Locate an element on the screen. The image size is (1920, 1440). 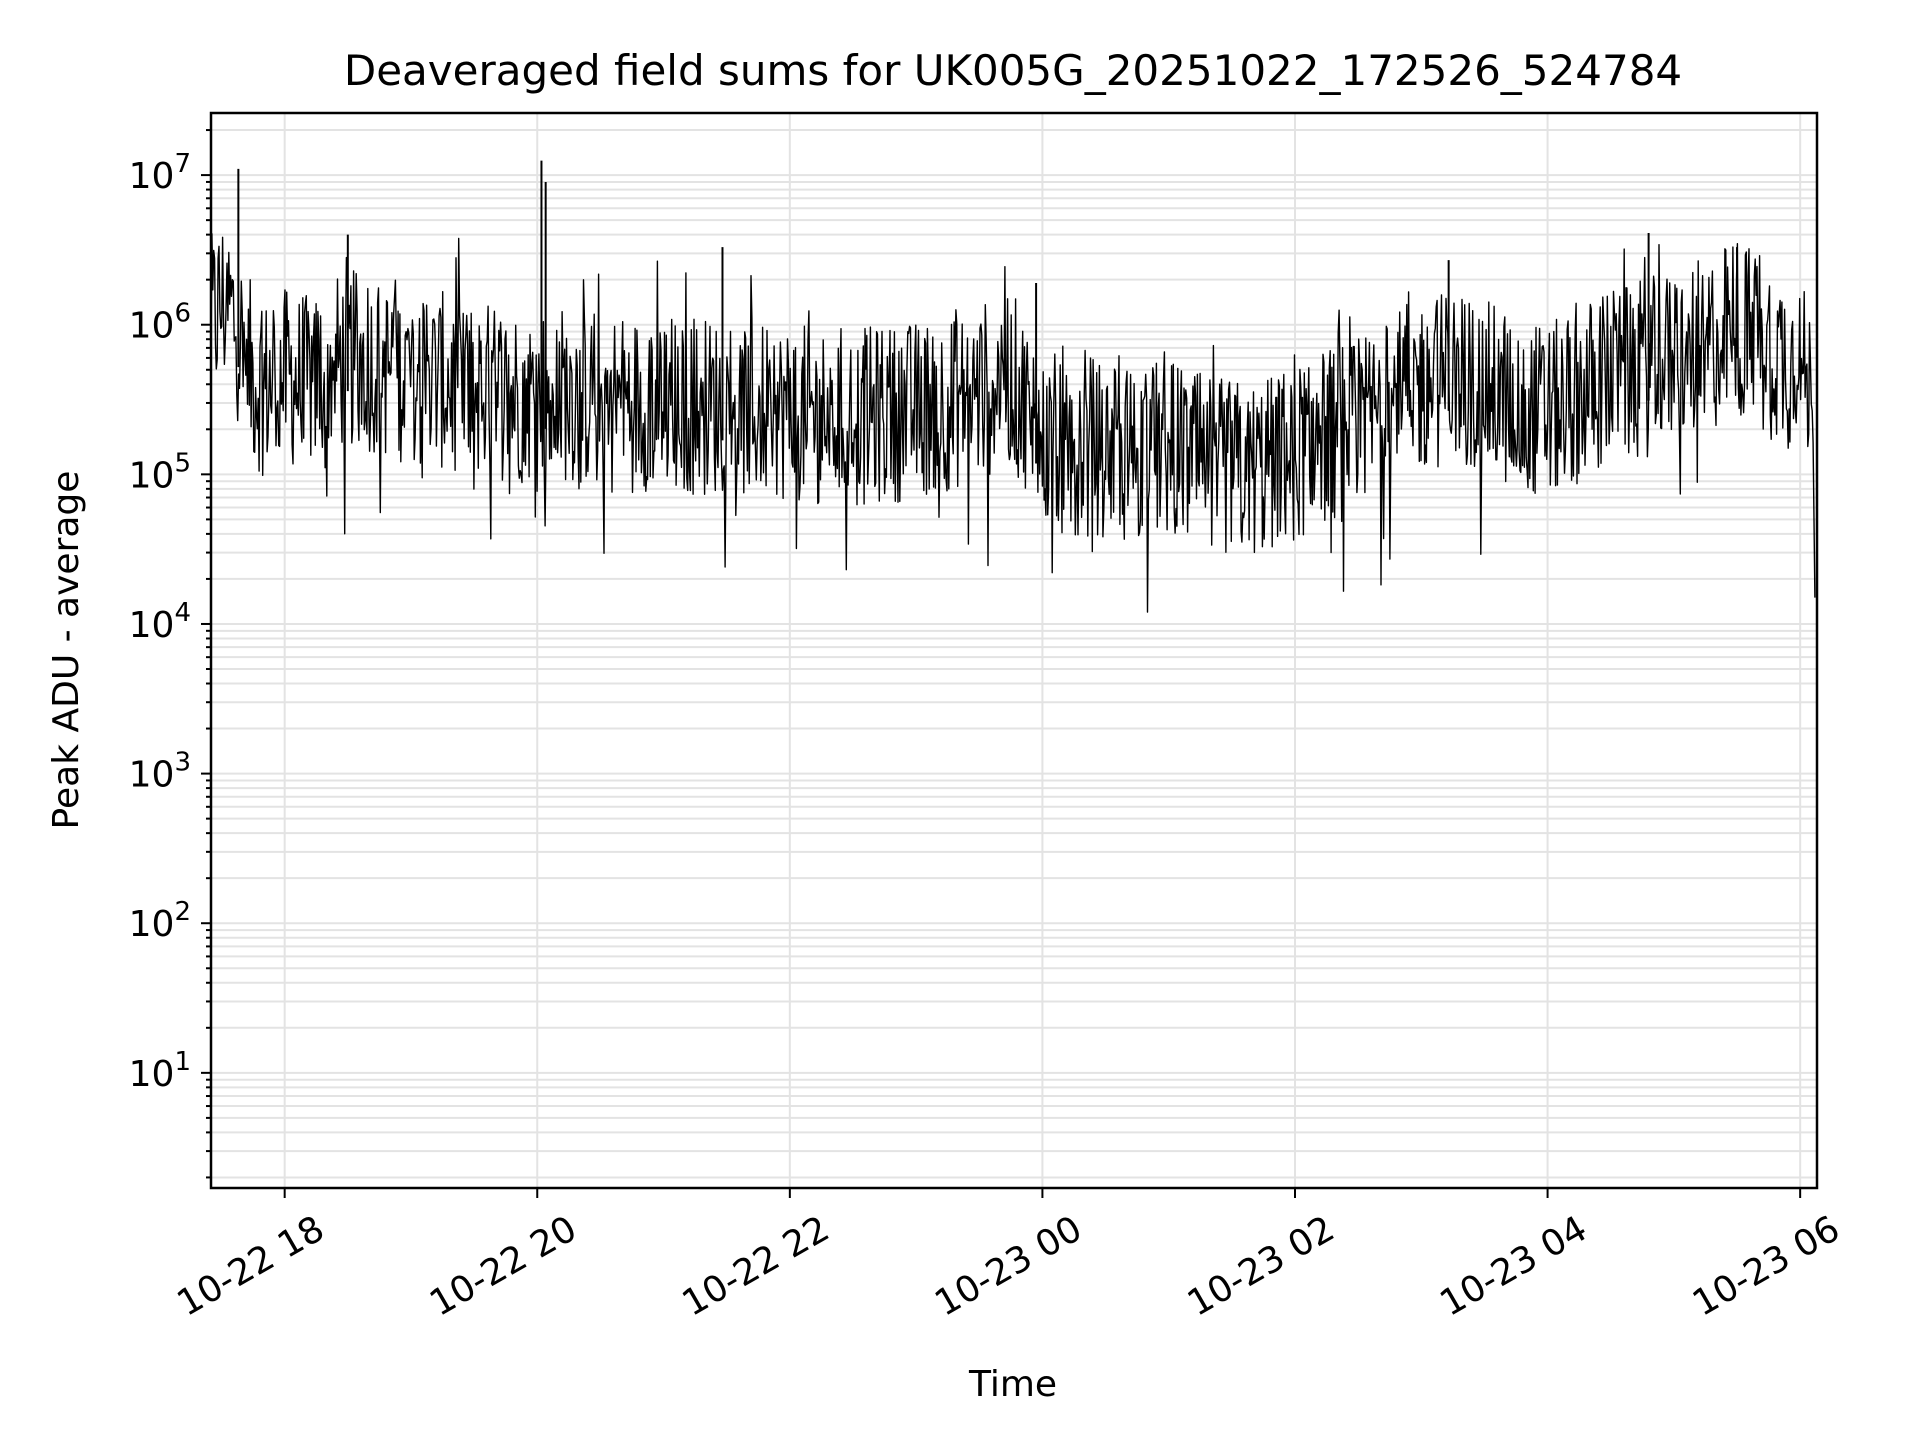
y-tick-label: 10⁴ is located at coordinates (160, 622).